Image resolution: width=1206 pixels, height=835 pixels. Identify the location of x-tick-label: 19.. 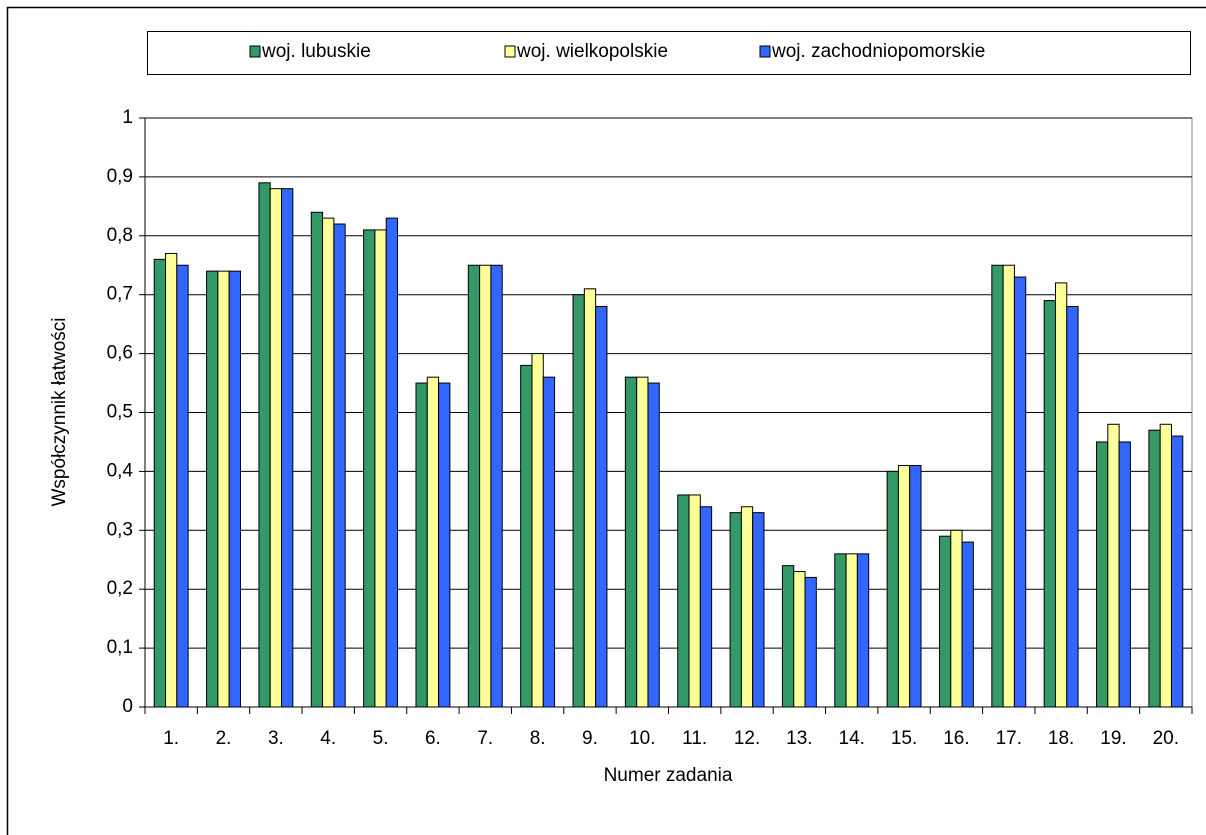
(1113, 738).